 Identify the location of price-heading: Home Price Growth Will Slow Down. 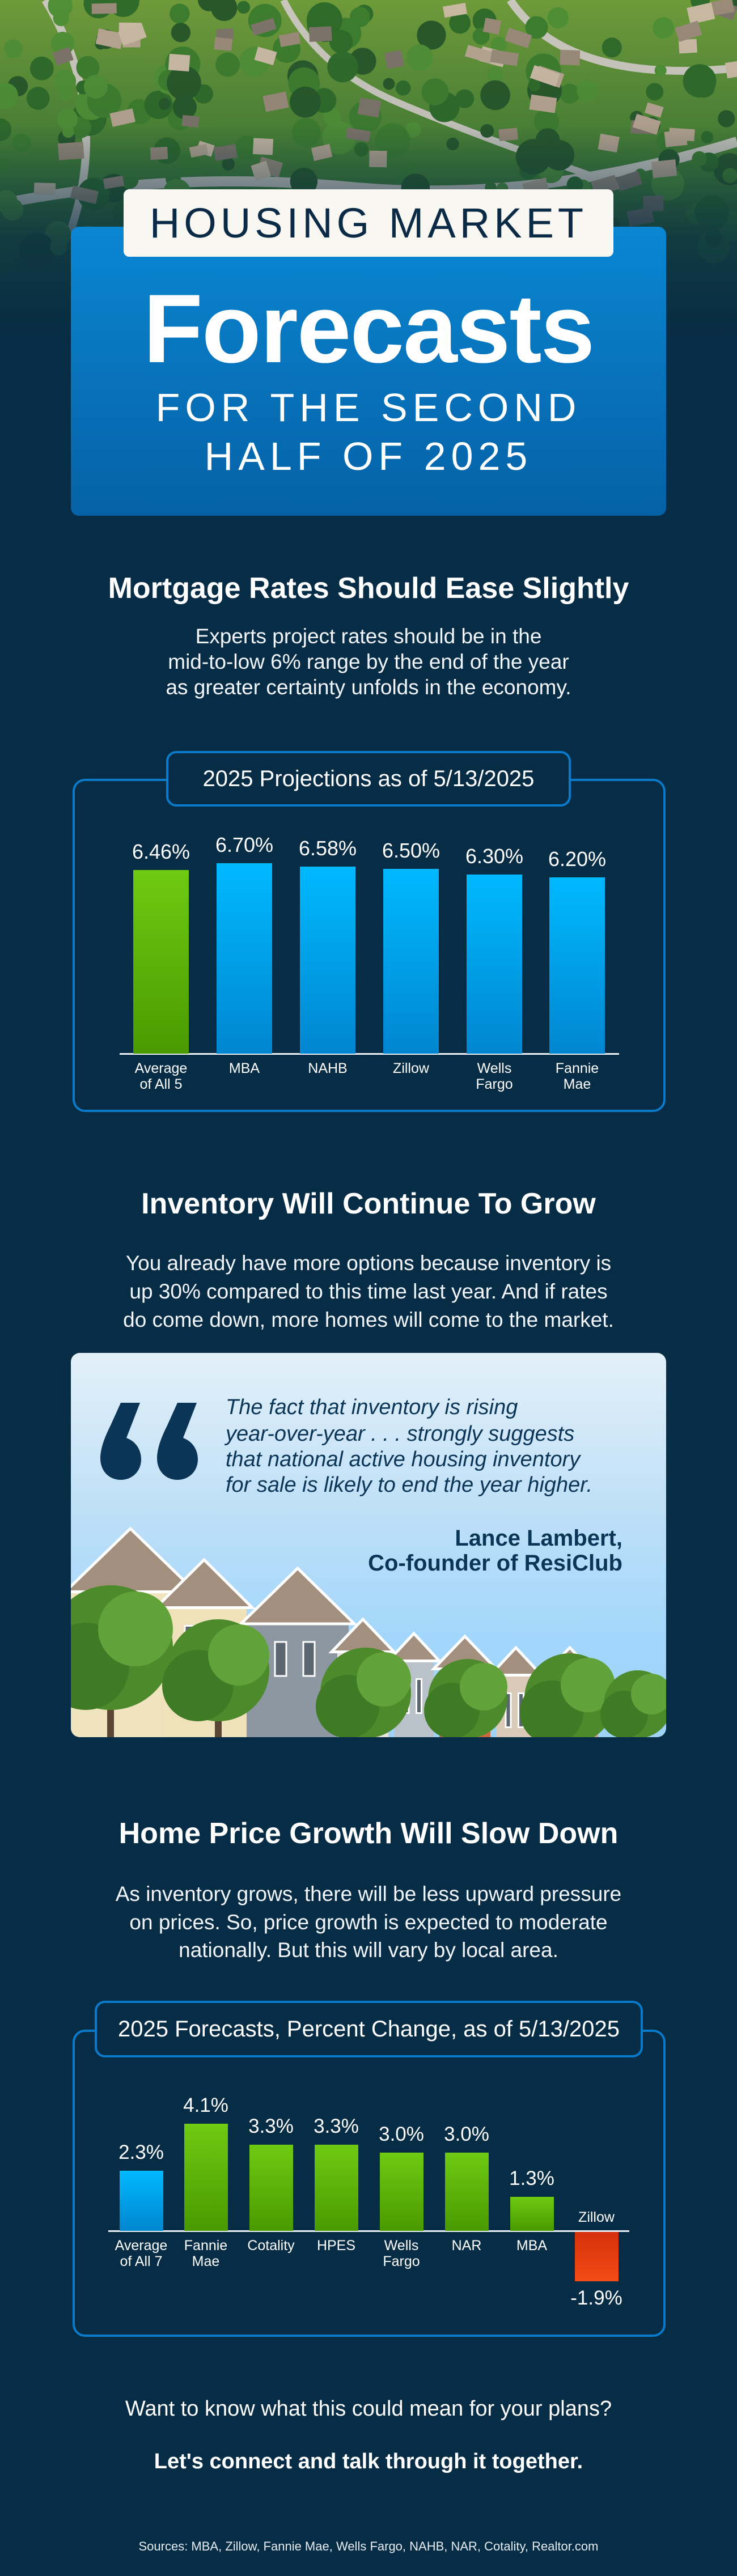
(369, 1833).